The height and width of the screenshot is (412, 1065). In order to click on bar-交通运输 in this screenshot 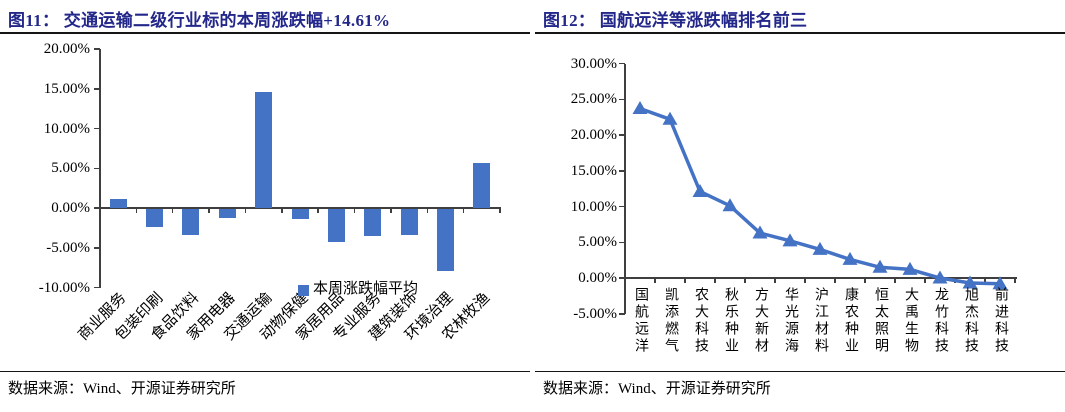, I will do `click(264, 149)`.